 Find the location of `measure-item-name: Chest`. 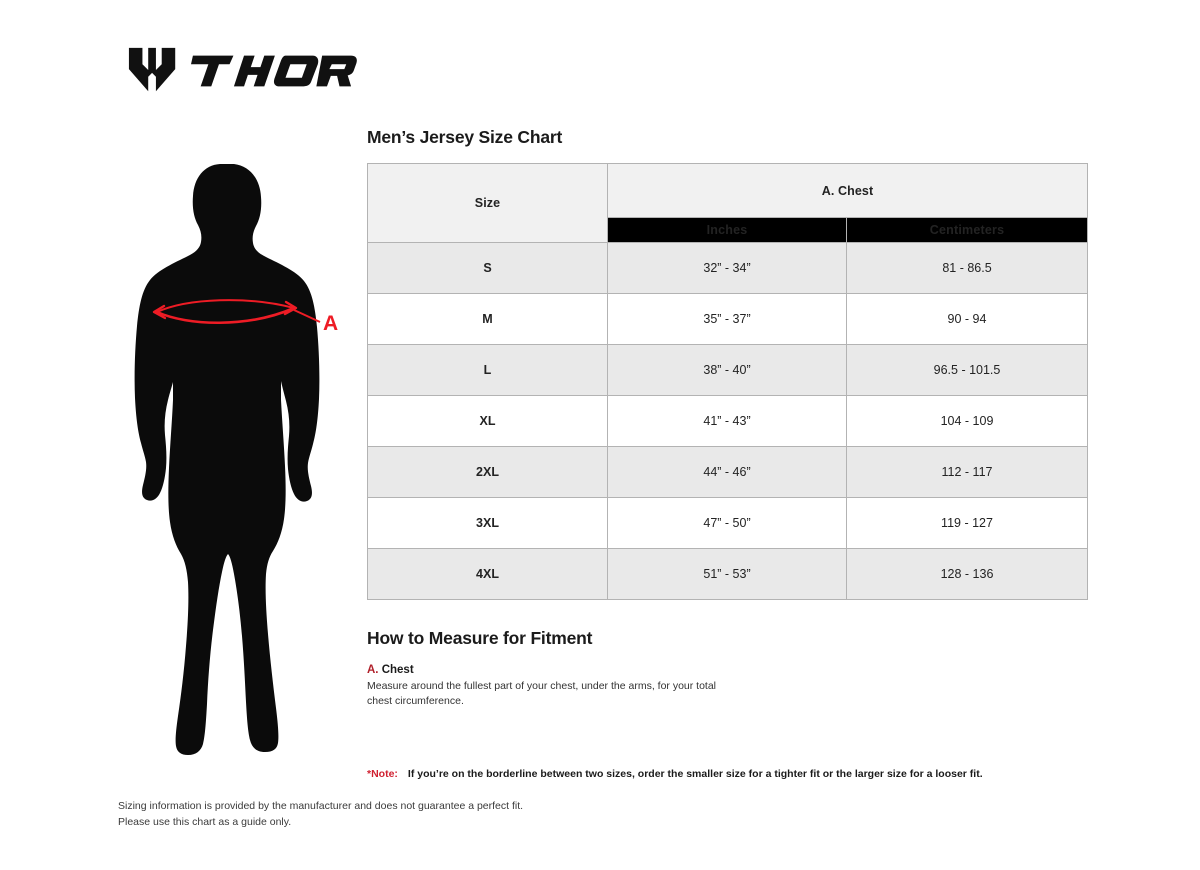

measure-item-name: Chest is located at coordinates (397, 670).